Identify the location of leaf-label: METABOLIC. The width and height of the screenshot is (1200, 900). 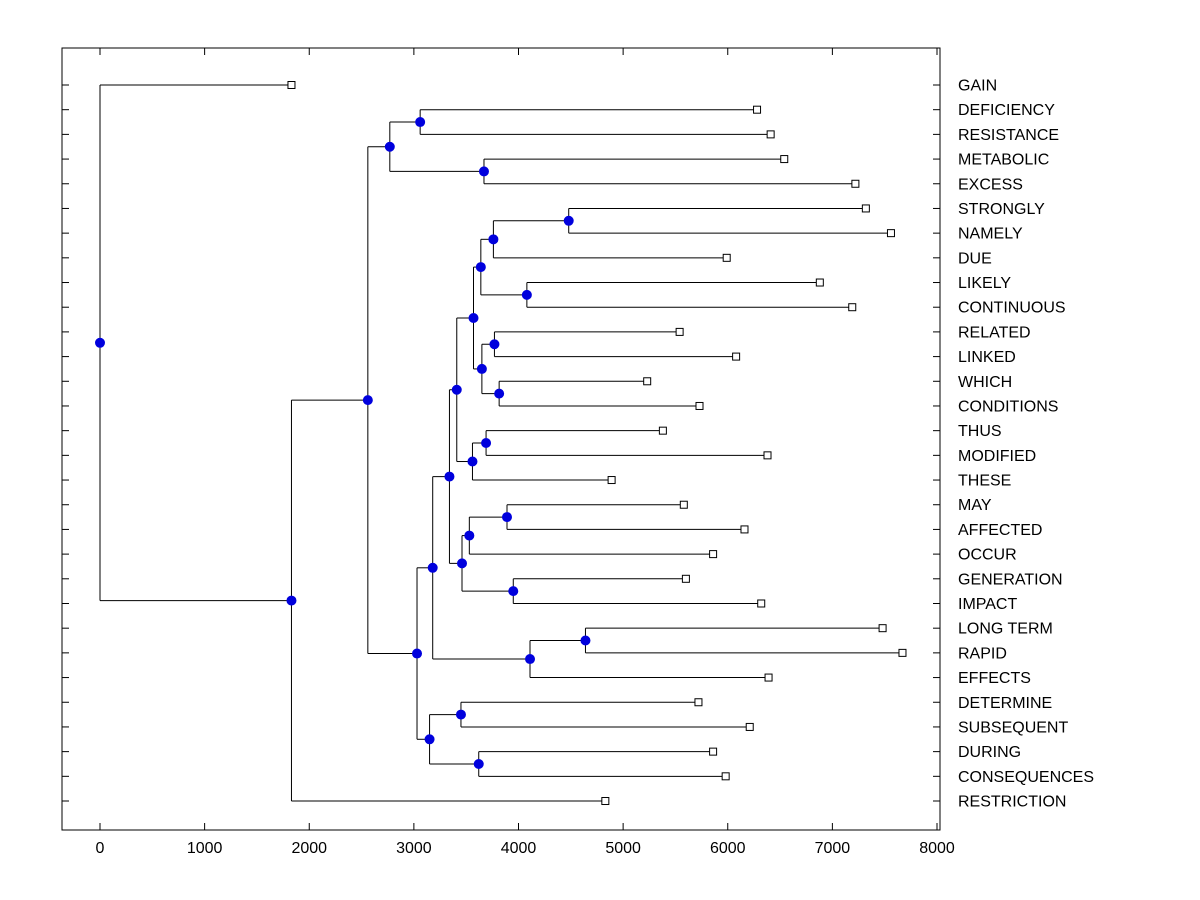
(1003, 160).